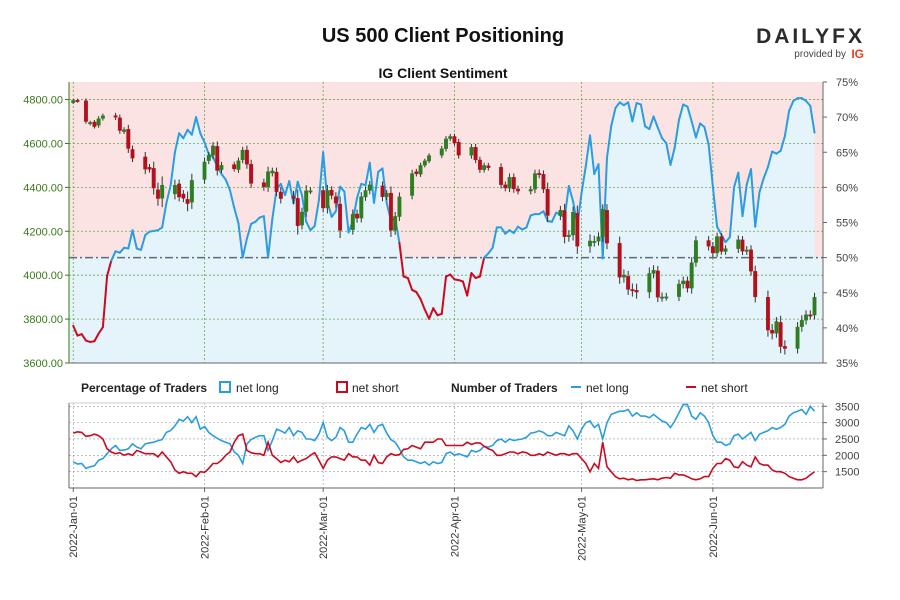  I want to click on price-tick-label: 3800.00, so click(43, 320).